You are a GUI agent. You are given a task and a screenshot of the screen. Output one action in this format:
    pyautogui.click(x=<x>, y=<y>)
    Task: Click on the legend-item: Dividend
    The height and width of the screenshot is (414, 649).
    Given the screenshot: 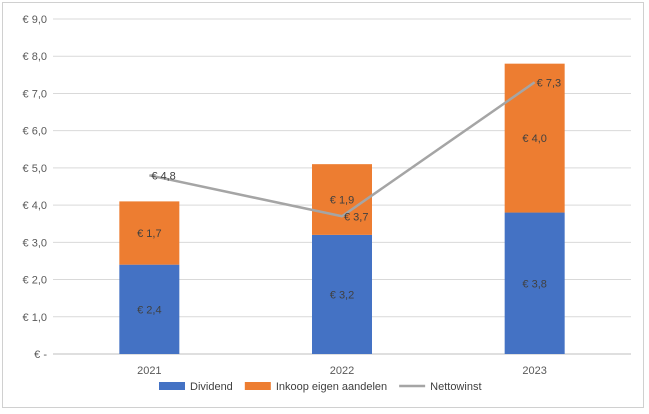 What is the action you would take?
    pyautogui.click(x=196, y=387)
    